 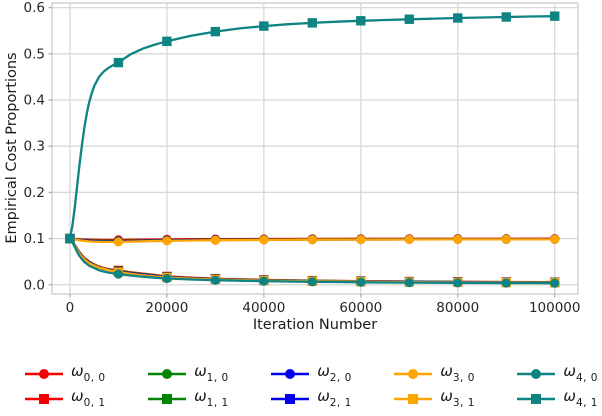 What do you see at coordinates (166, 308) in the screenshot?
I see `x-tick-label: 20000` at bounding box center [166, 308].